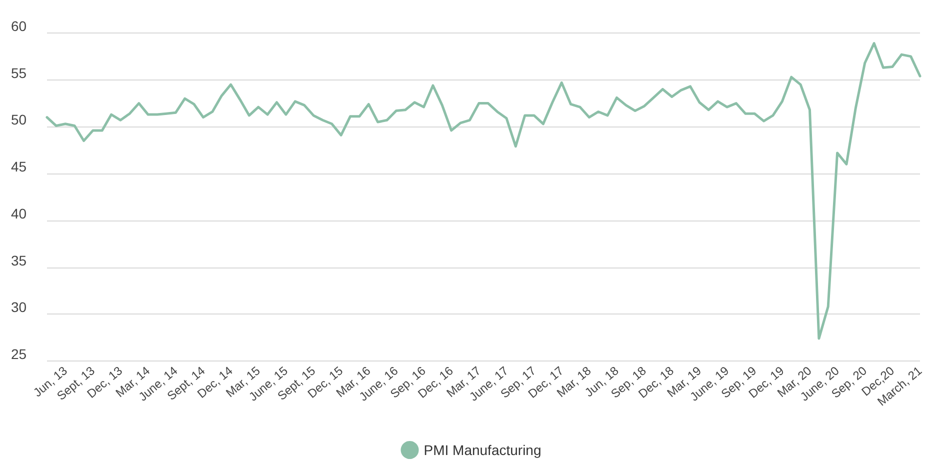 This screenshot has height=476, width=942. Describe the element at coordinates (19, 213) in the screenshot. I see `y-tick-label: 40` at that location.